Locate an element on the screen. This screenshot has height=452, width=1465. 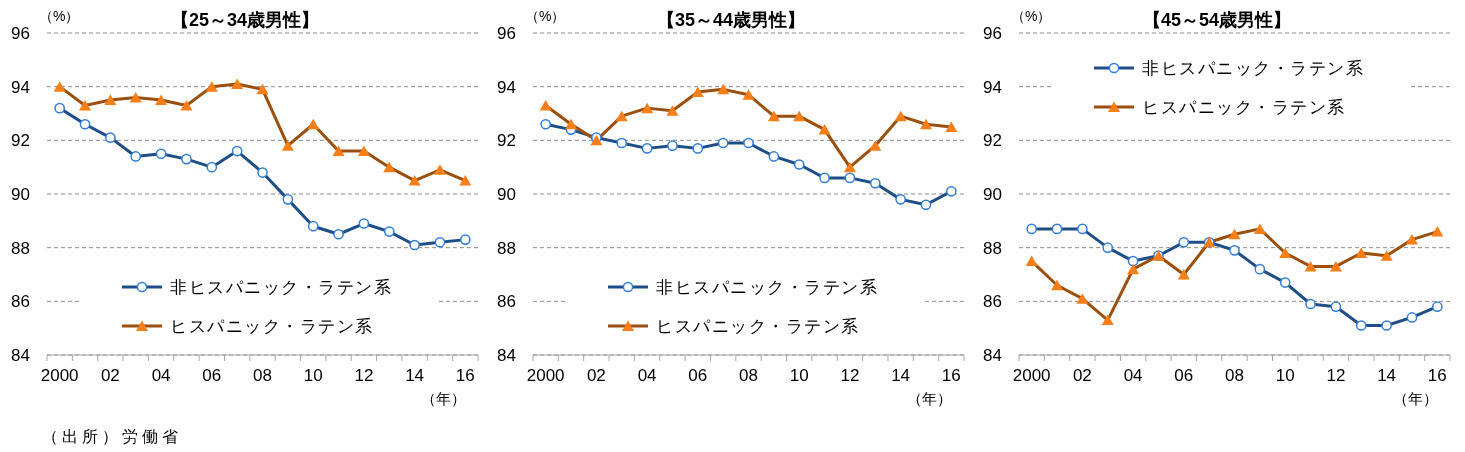
text: （出所）労働省 is located at coordinates (112, 437).